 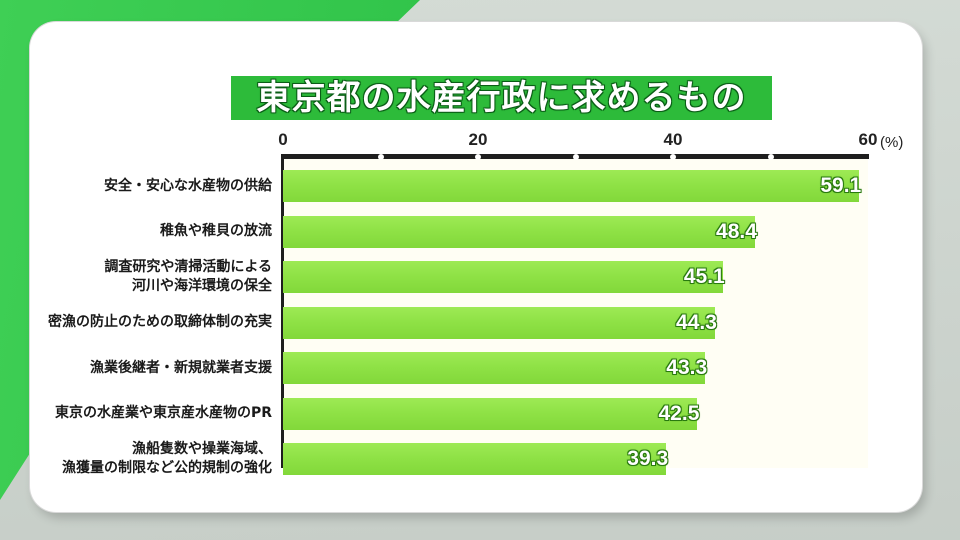 What do you see at coordinates (679, 413) in the screenshot?
I see `bar-value-label: 42.5` at bounding box center [679, 413].